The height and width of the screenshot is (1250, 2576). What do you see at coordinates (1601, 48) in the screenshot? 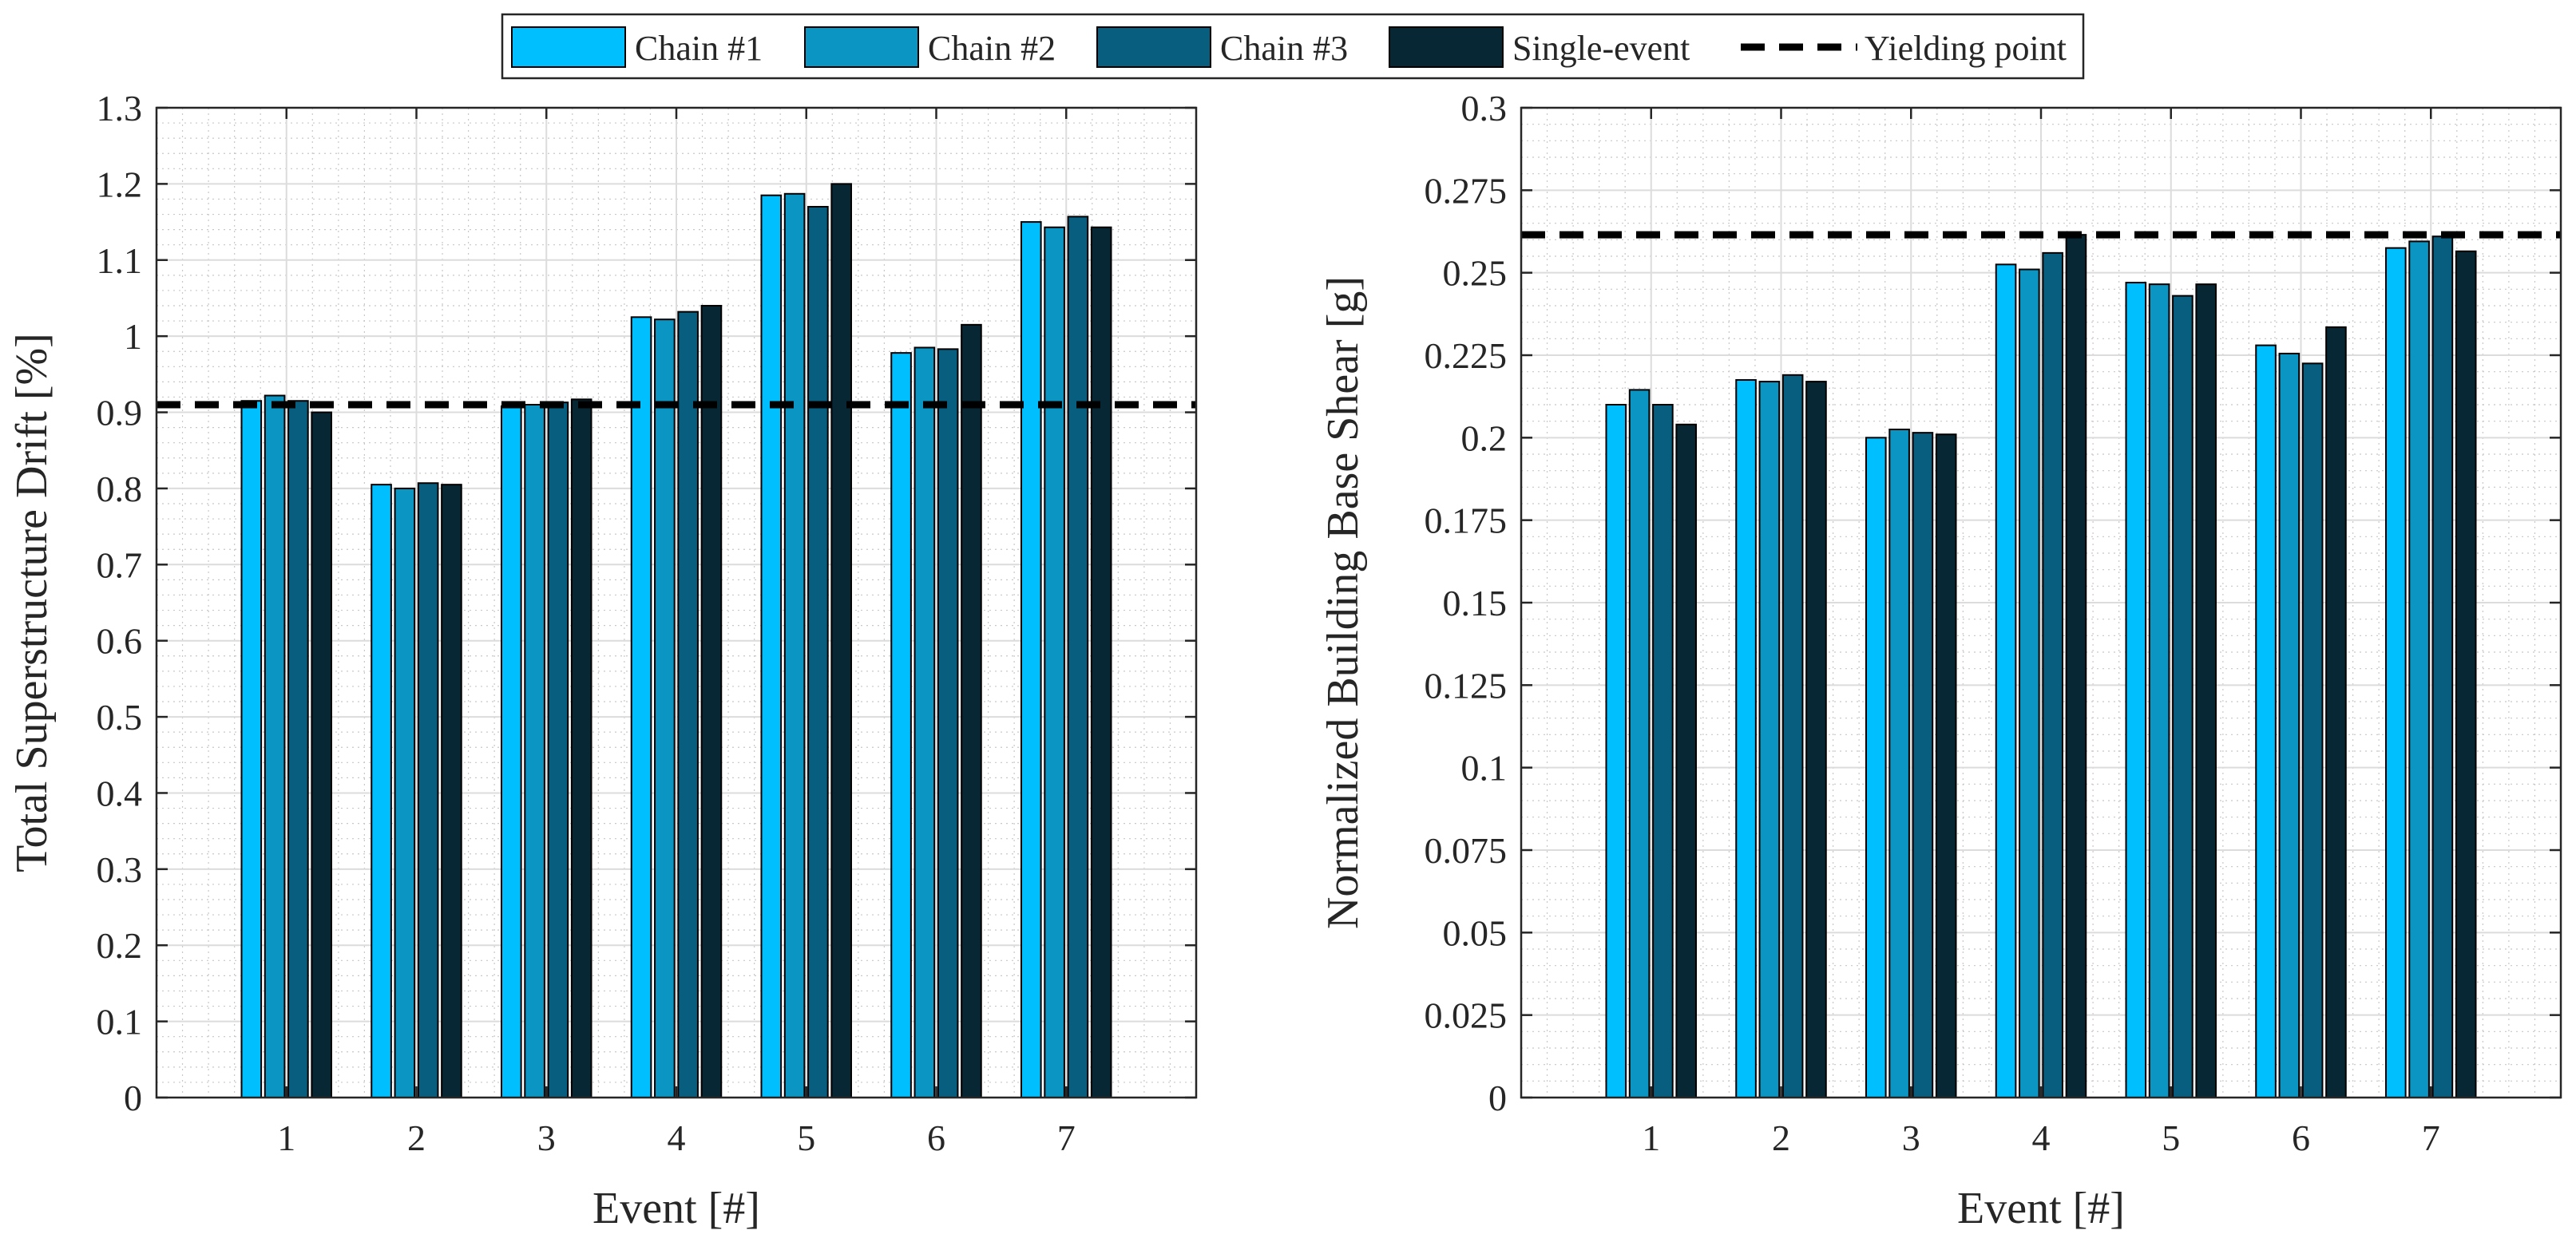
I see `legend-label-4: Single-event` at bounding box center [1601, 48].